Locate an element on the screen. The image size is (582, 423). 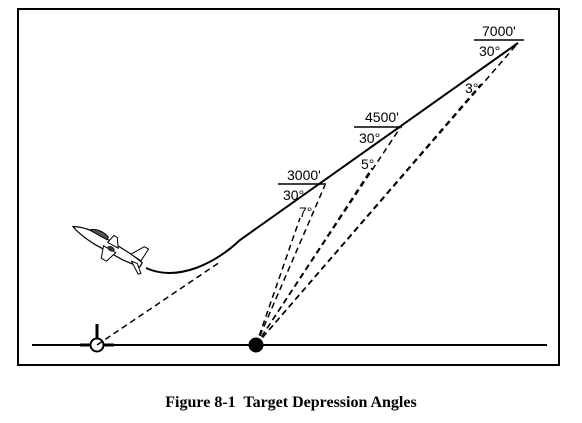
figure-title: Target Depression Angles is located at coordinates (330, 402).